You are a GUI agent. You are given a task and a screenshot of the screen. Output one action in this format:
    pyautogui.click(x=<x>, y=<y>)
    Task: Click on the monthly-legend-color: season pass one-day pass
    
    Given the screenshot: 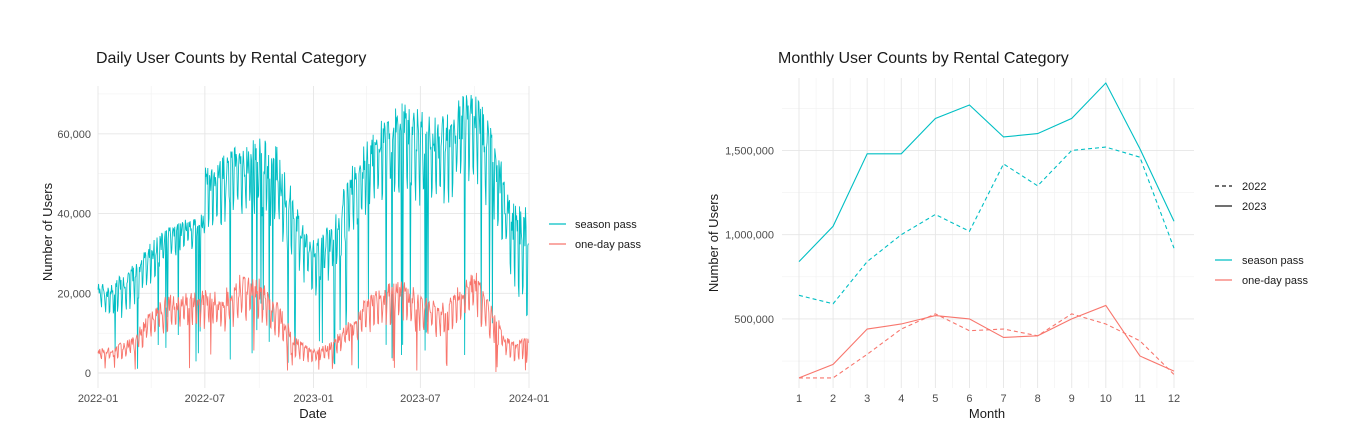 What is the action you would take?
    pyautogui.click(x=1262, y=271)
    